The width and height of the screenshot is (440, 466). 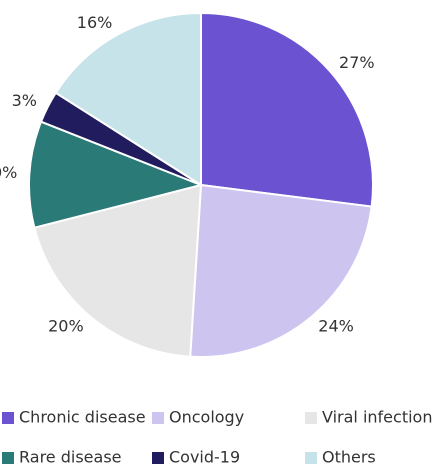 I want to click on data-label: 10%, so click(x=8, y=172).